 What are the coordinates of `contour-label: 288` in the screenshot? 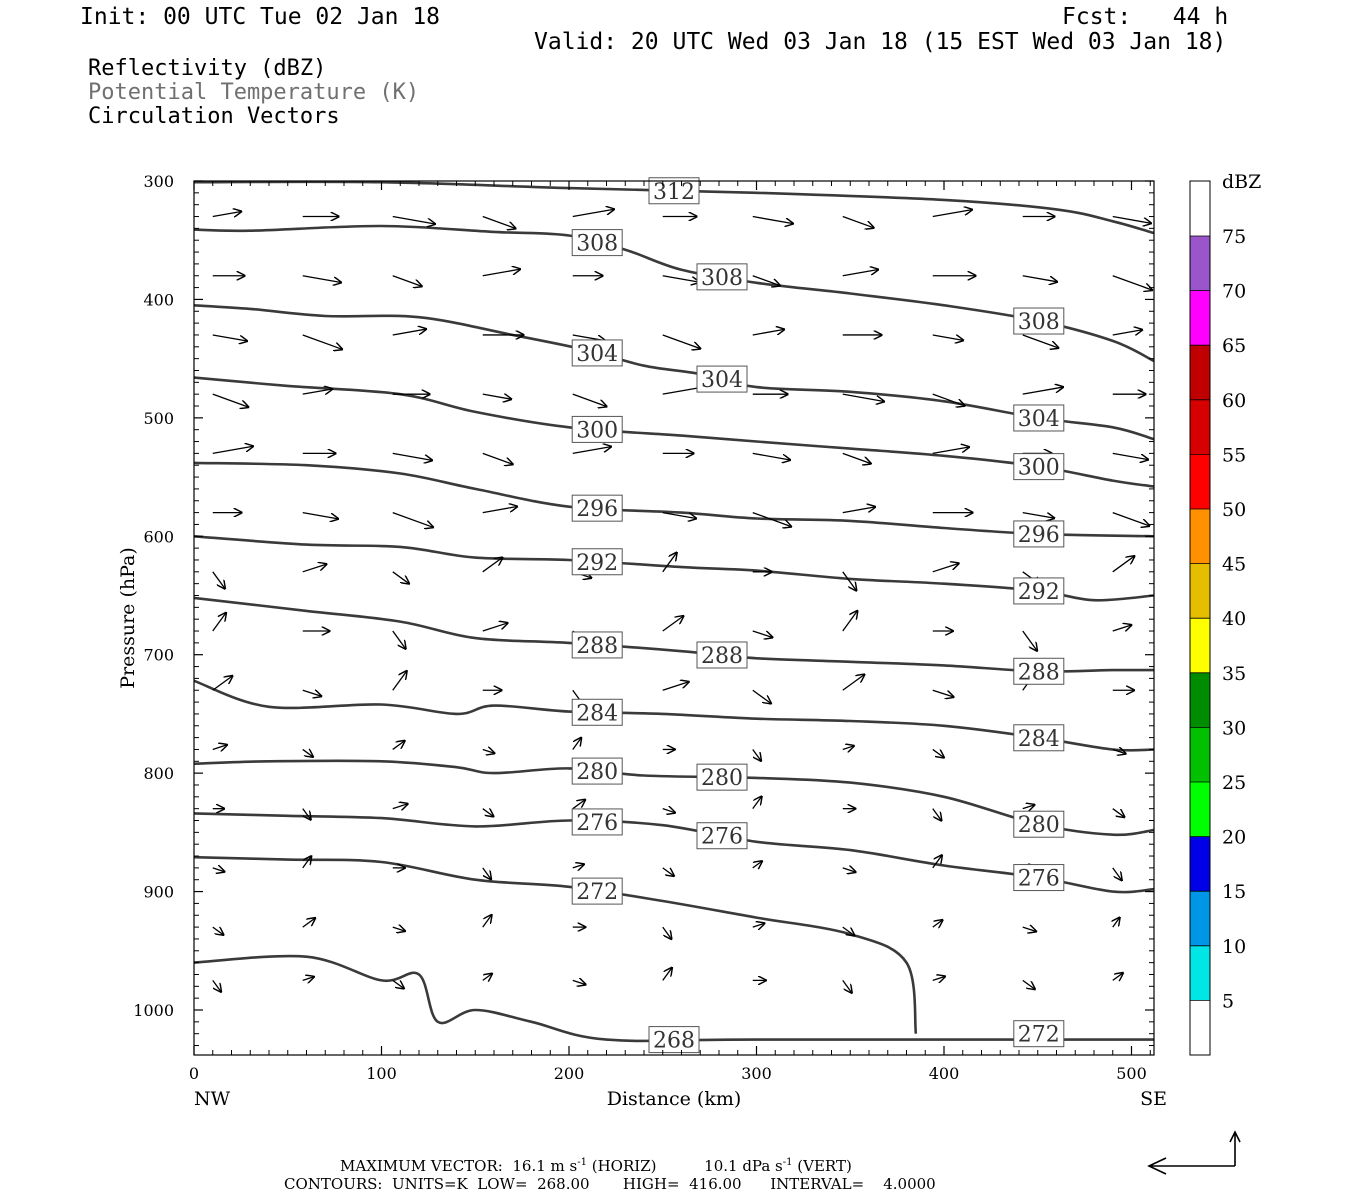 It's located at (597, 646).